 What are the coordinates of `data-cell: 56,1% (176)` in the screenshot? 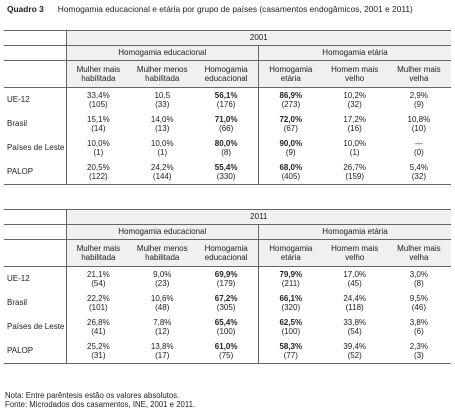 It's located at (226, 100).